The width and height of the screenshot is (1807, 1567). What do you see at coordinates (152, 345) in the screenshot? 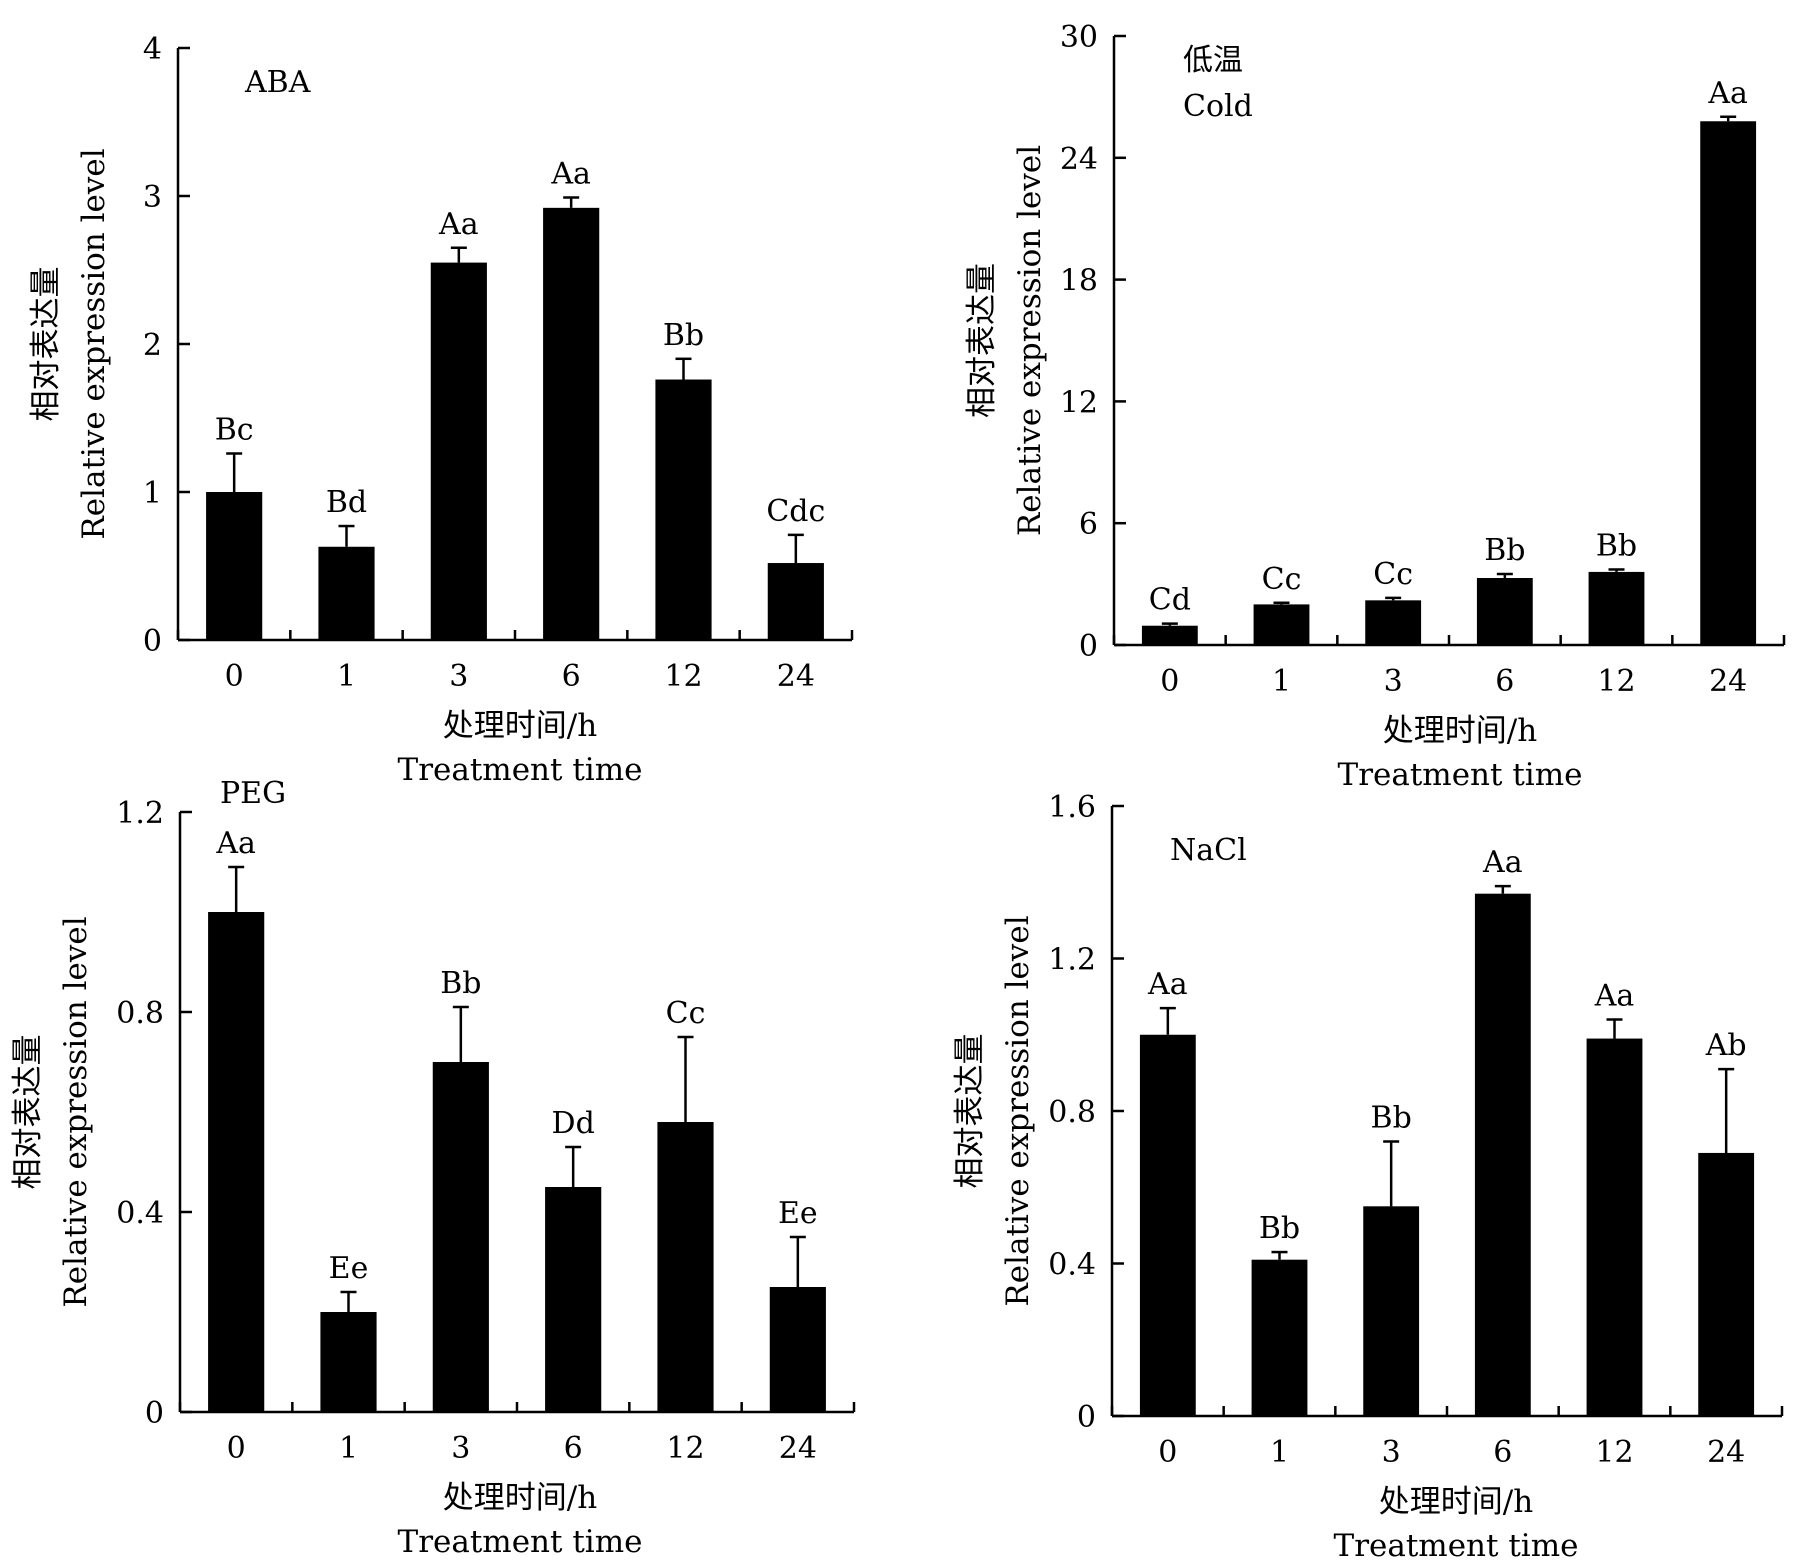
I see `y-tick-label: 2` at bounding box center [152, 345].